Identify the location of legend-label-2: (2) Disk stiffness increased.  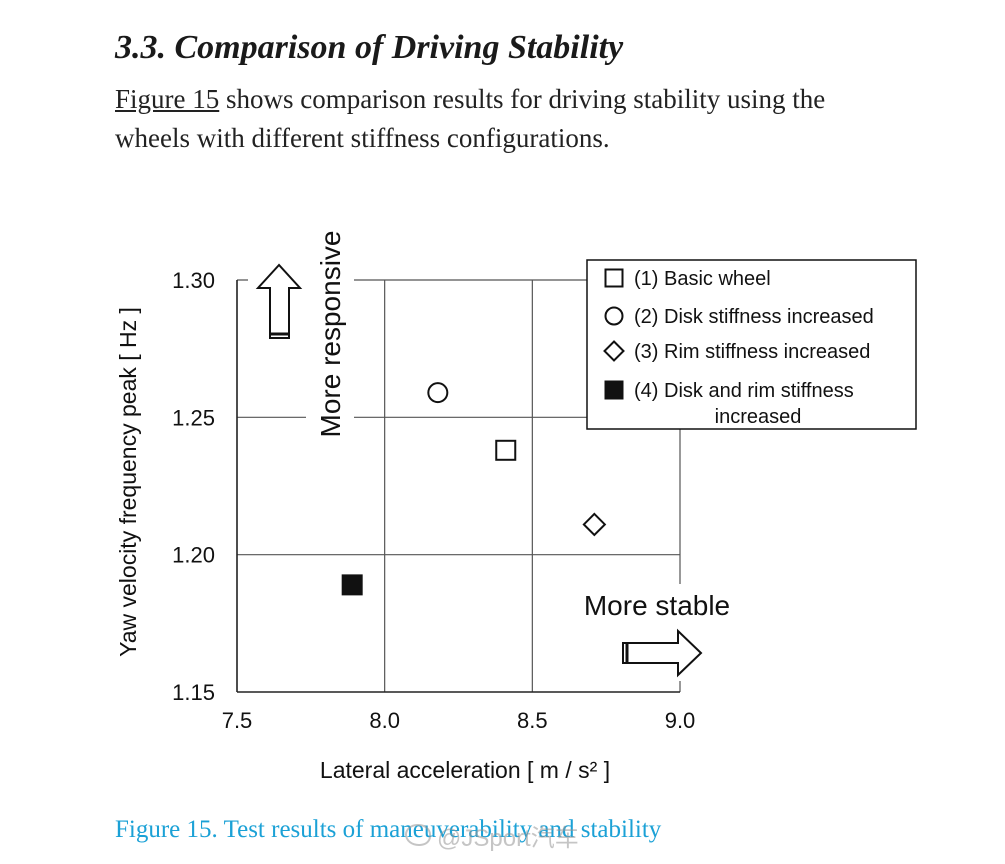
(754, 317).